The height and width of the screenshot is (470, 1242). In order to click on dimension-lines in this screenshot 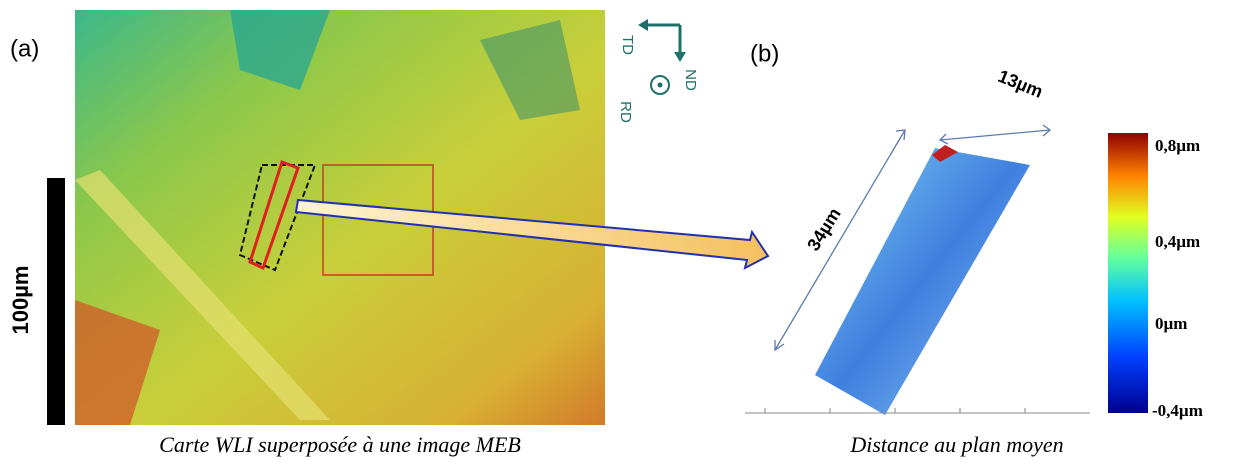, I will do `click(913, 238)`.